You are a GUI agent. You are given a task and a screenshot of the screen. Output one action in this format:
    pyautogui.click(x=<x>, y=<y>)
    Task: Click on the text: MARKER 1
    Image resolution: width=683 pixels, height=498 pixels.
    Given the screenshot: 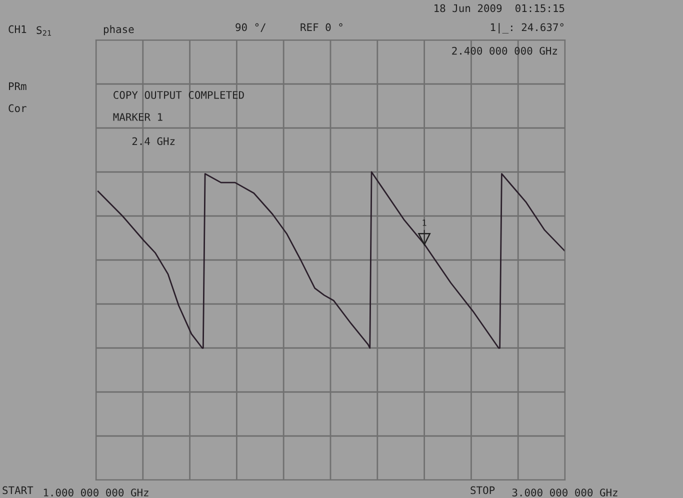 What is the action you would take?
    pyautogui.click(x=137, y=117)
    